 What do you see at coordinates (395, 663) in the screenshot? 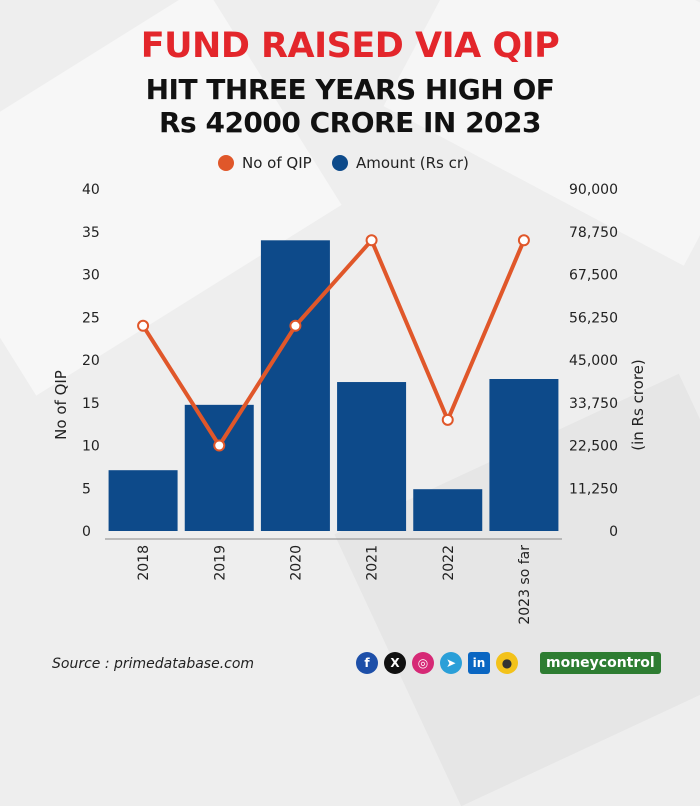
I see `x-icon: X` at bounding box center [395, 663].